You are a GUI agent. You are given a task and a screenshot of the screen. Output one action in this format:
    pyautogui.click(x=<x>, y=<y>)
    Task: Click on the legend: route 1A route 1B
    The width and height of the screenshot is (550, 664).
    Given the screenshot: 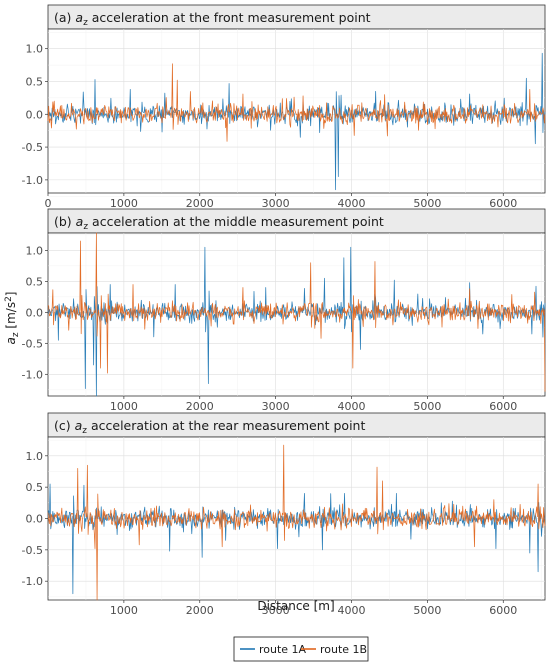 What is the action you would take?
    pyautogui.click(x=301, y=649)
    